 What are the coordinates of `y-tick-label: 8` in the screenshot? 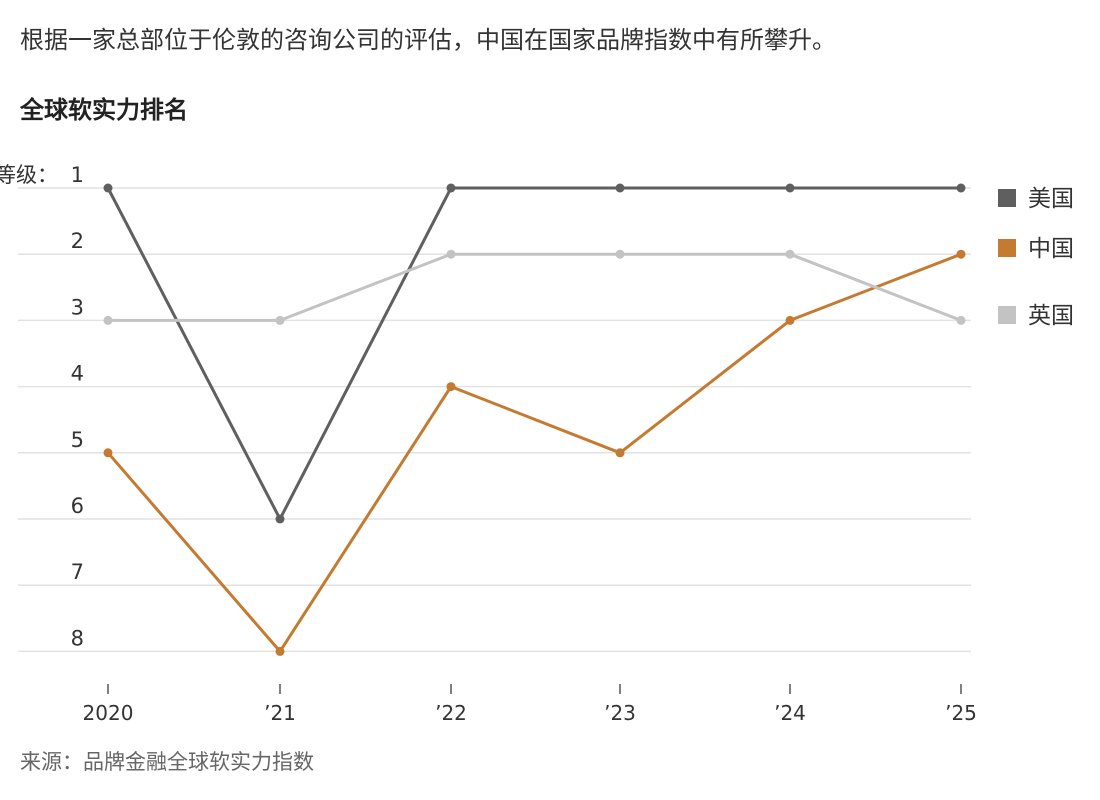 It's located at (77, 638).